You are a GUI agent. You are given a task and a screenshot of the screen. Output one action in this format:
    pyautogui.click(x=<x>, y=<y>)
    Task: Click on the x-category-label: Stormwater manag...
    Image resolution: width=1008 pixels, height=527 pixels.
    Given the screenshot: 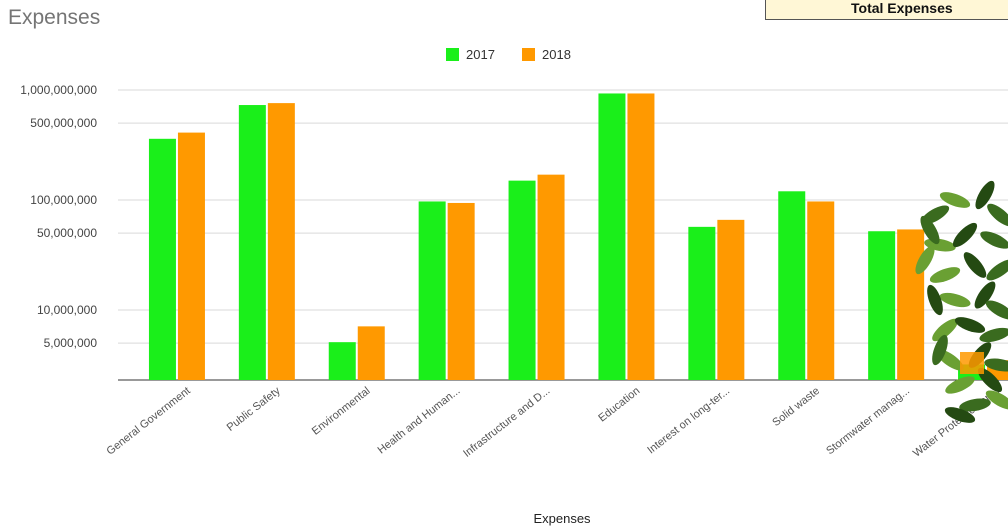 What is the action you would take?
    pyautogui.click(x=868, y=421)
    